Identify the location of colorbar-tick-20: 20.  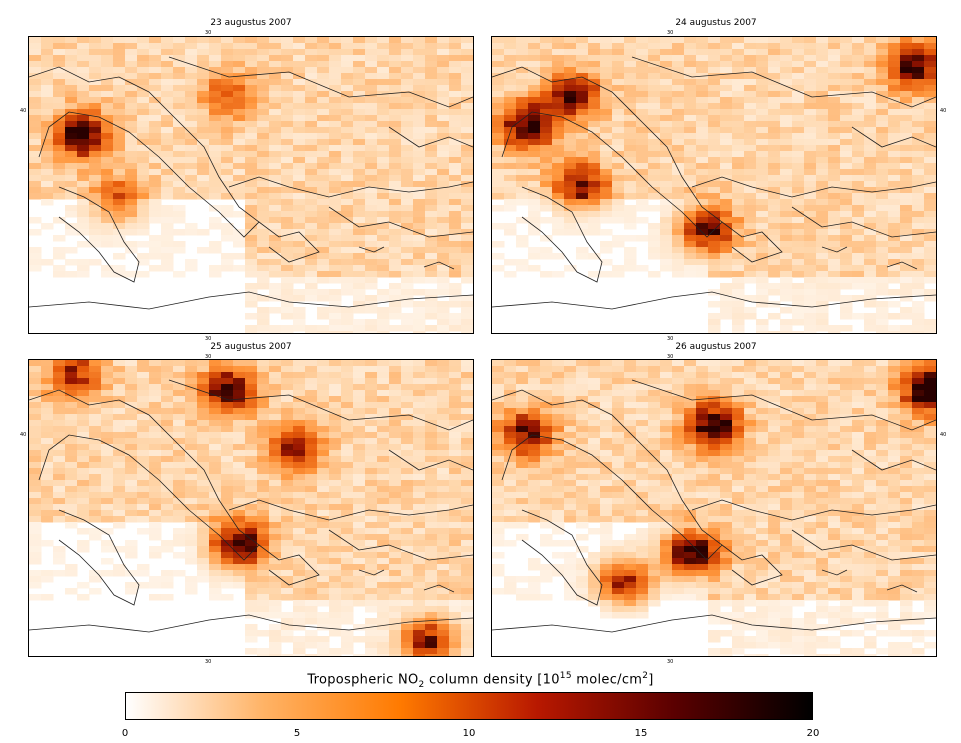
(813, 733).